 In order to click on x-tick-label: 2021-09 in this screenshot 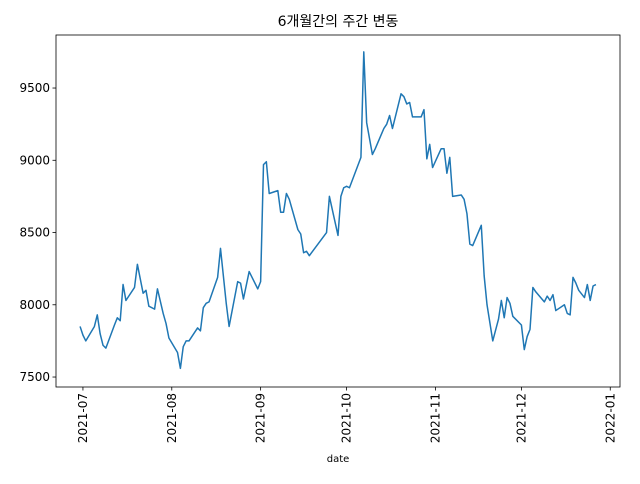, I will do `click(261, 418)`.